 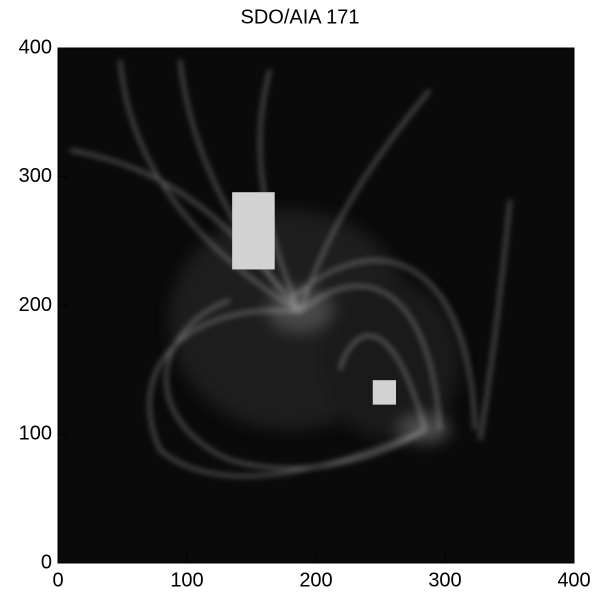 What do you see at coordinates (573, 580) in the screenshot?
I see `x-tick-label: 400` at bounding box center [573, 580].